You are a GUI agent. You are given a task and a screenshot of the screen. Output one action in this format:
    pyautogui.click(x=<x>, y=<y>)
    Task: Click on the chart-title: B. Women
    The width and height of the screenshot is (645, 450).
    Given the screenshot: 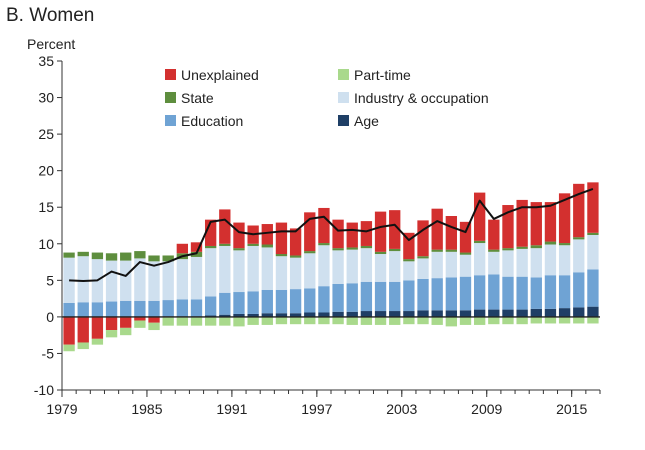 What is the action you would take?
    pyautogui.click(x=50, y=15)
    